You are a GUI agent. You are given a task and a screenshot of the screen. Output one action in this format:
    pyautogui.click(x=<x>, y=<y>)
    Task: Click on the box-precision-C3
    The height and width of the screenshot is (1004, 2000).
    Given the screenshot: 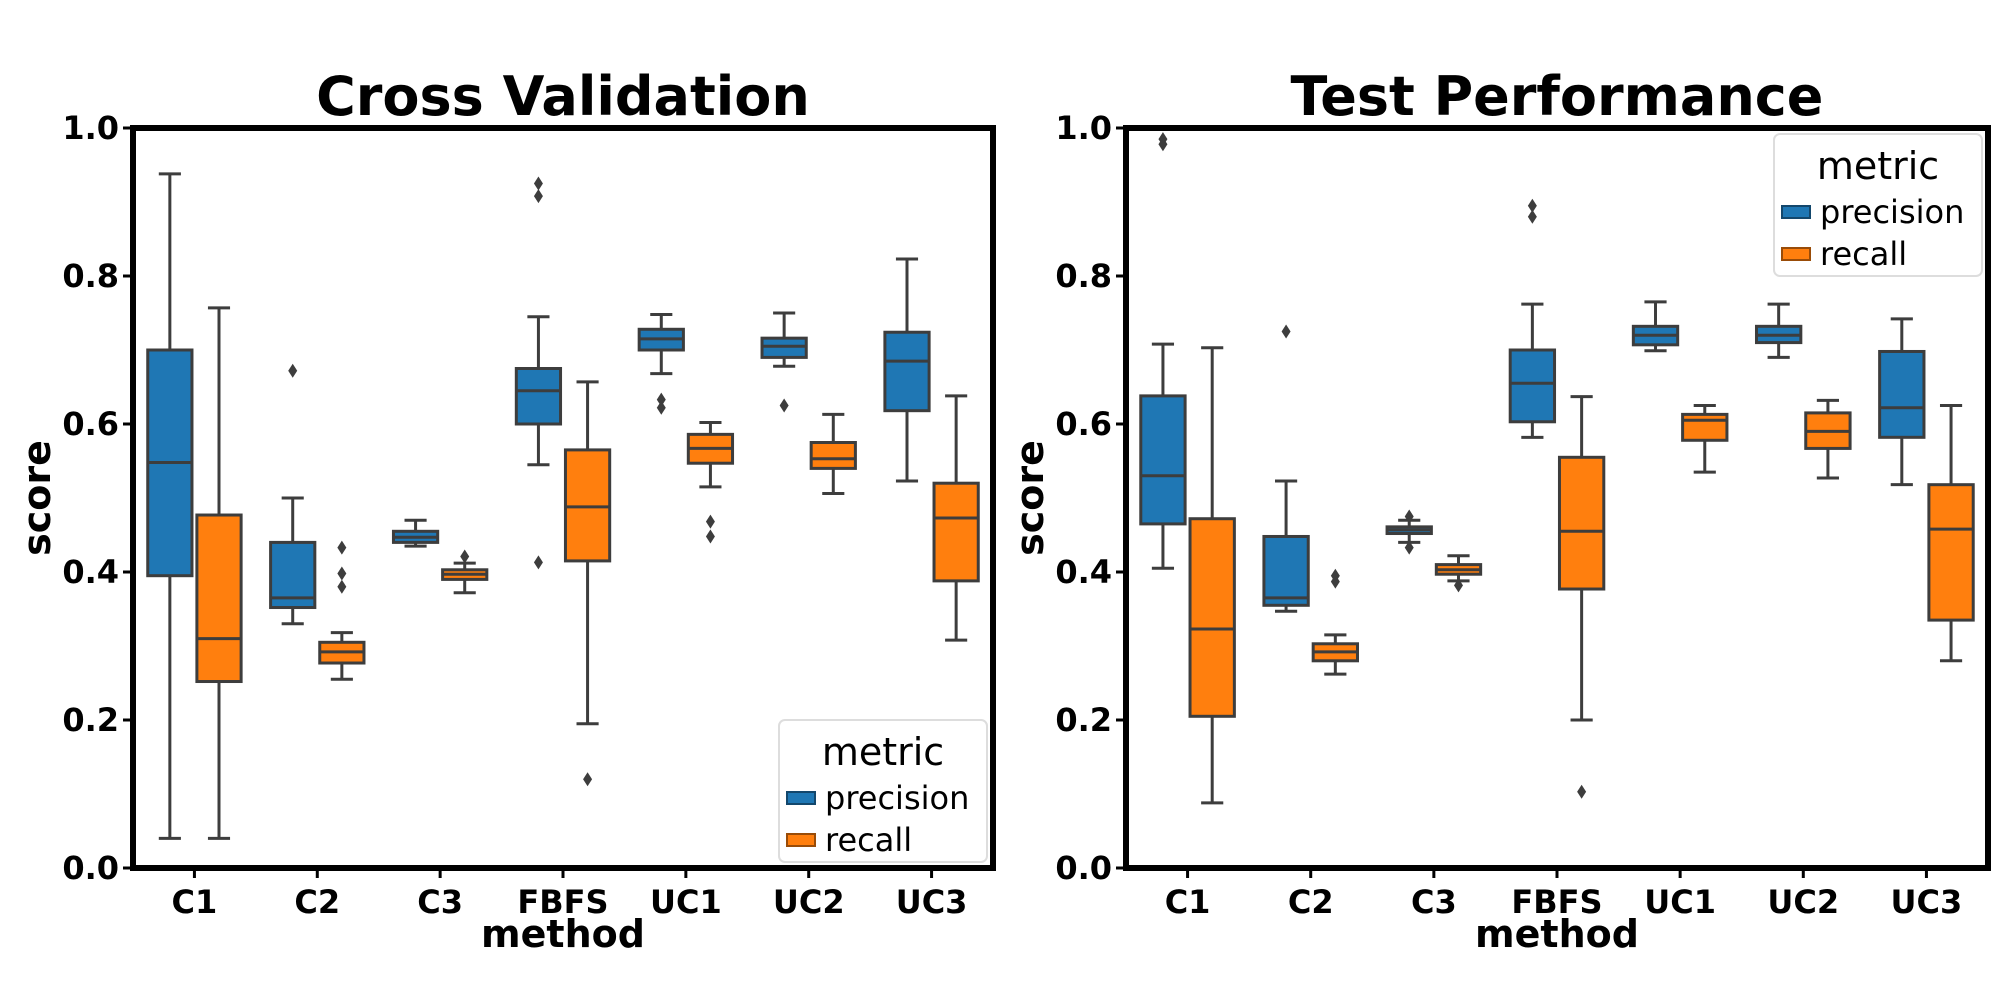 What is the action you would take?
    pyautogui.click(x=415, y=533)
    